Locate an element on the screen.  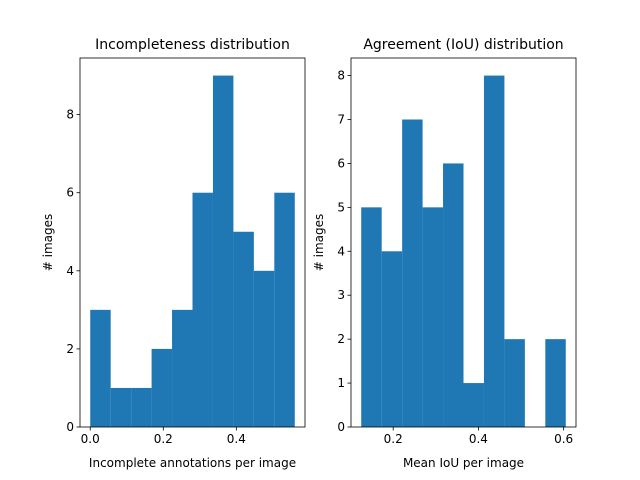
y-tick-label: 3 is located at coordinates (341, 295).